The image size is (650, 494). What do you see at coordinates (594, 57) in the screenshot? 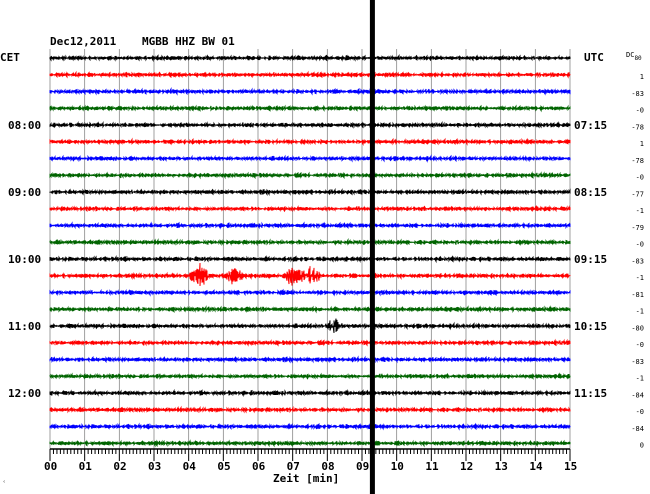
I see `right-timezone-label: UTC` at bounding box center [594, 57].